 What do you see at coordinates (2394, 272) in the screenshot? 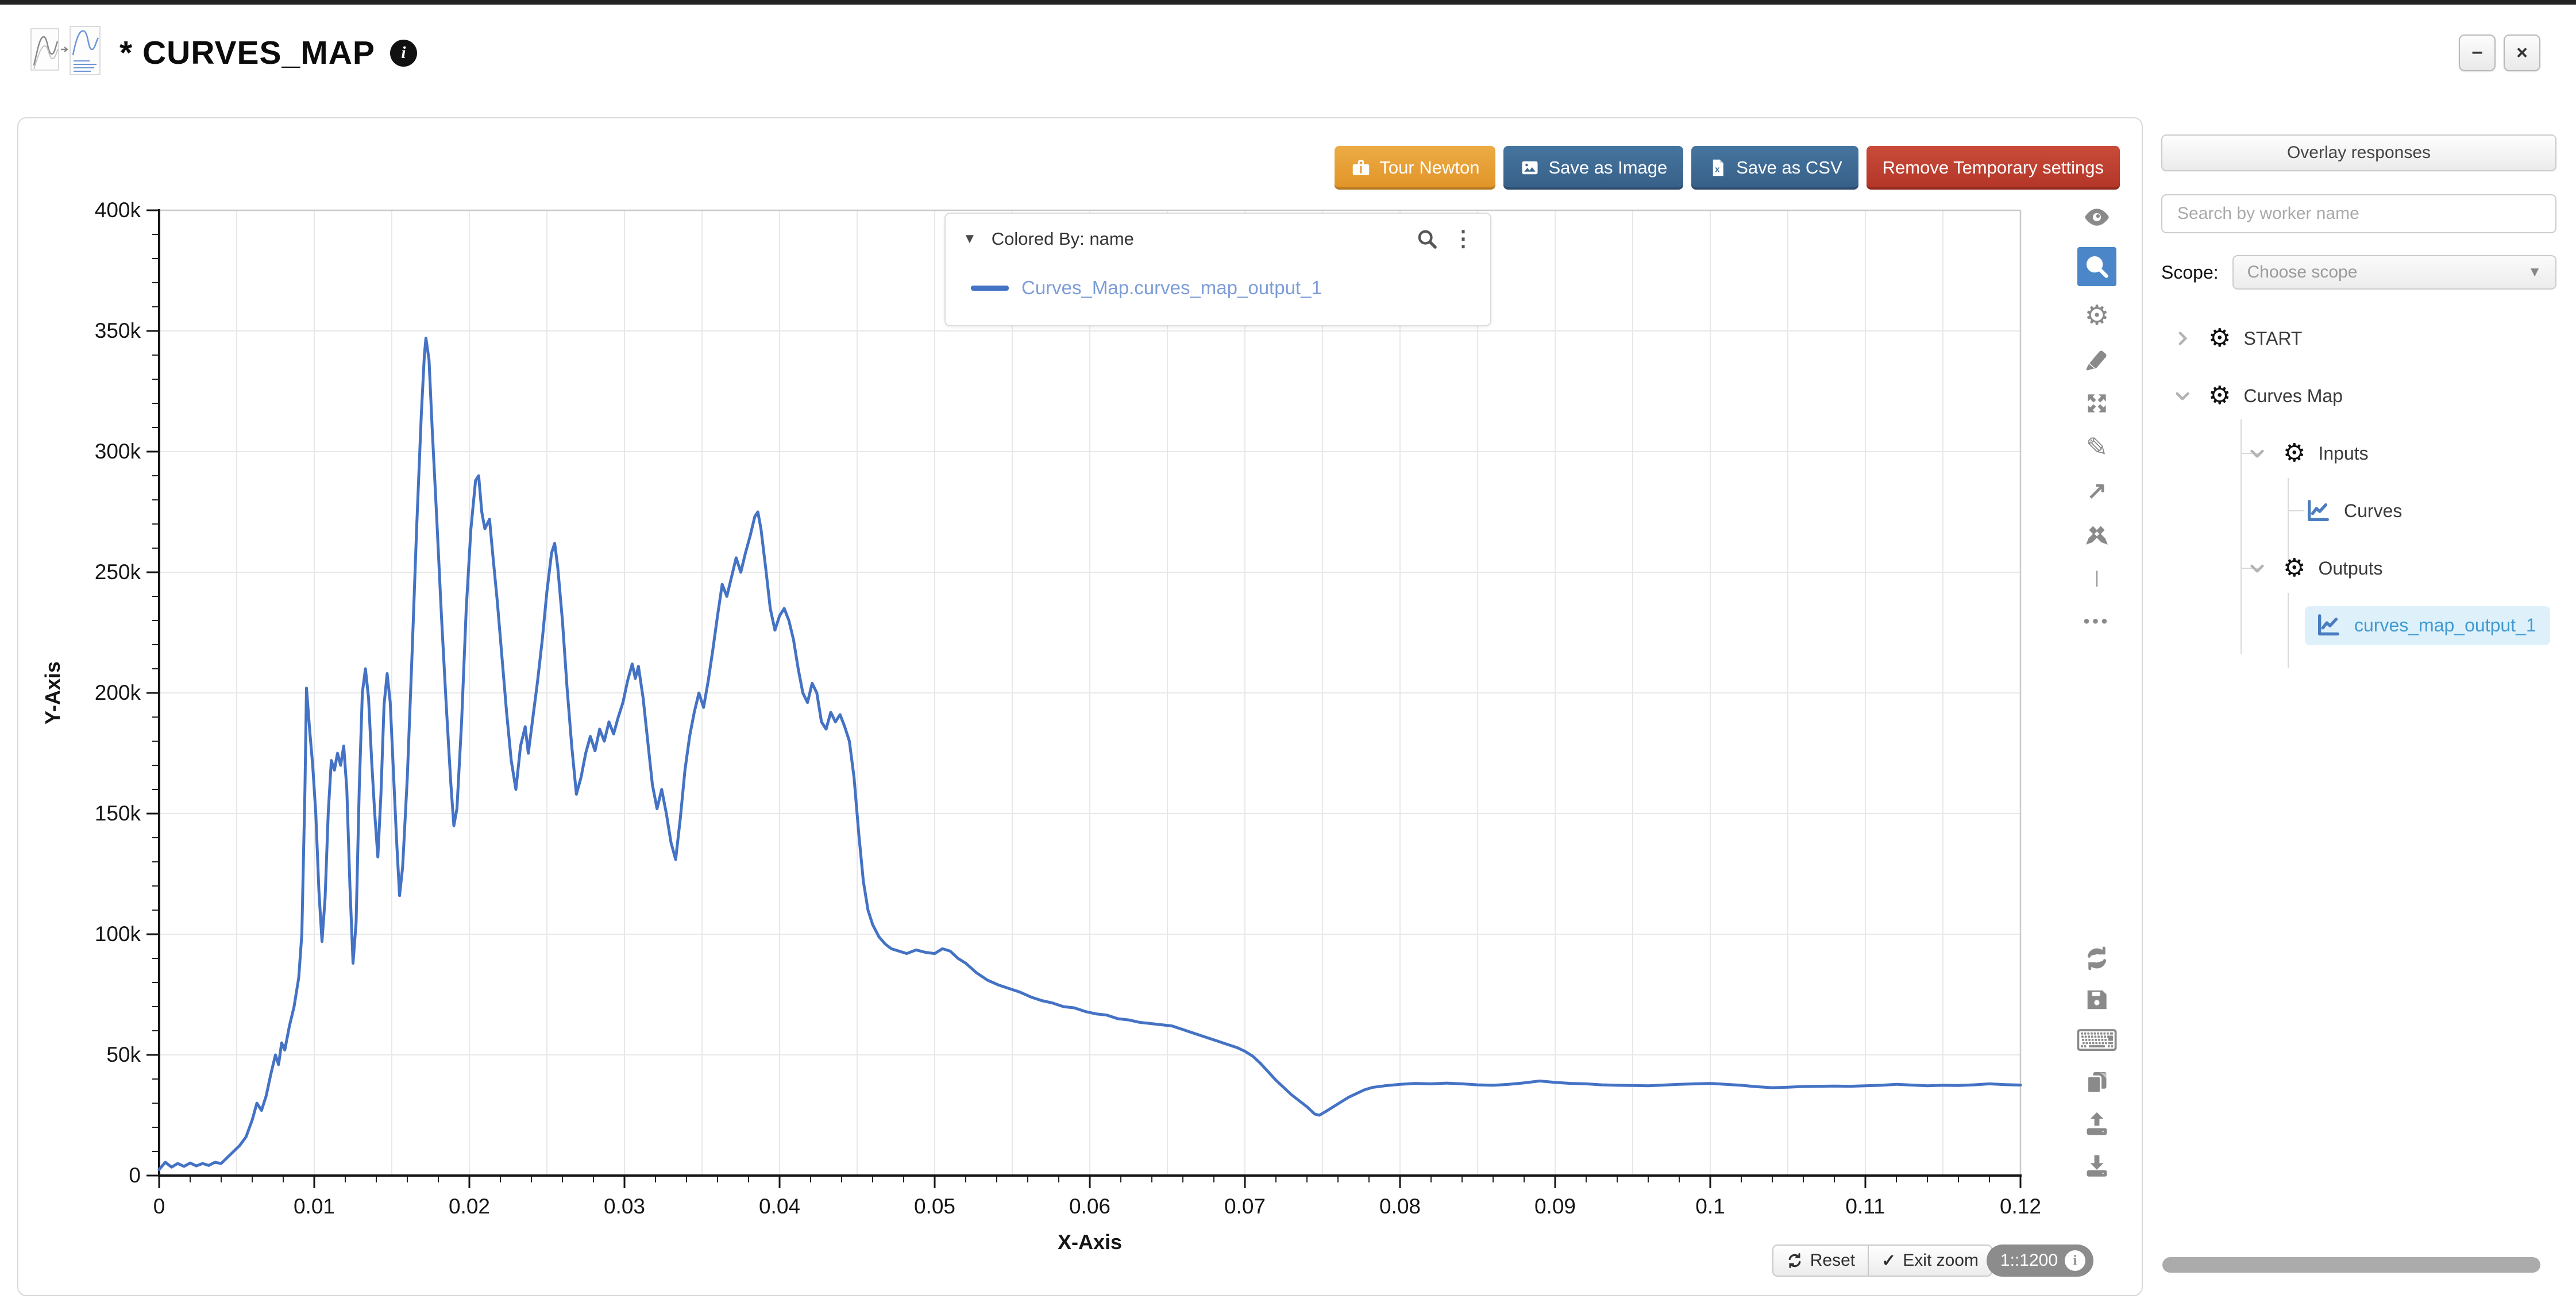
I see `scope-select: Choose scope ▼` at bounding box center [2394, 272].